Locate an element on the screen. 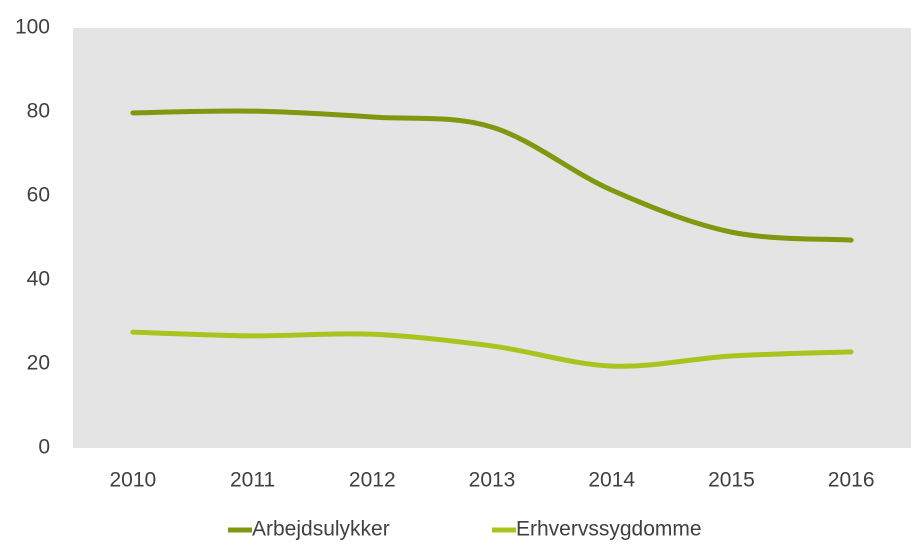 This screenshot has height=545, width=911. y-tick-label: 40 is located at coordinates (38, 279).